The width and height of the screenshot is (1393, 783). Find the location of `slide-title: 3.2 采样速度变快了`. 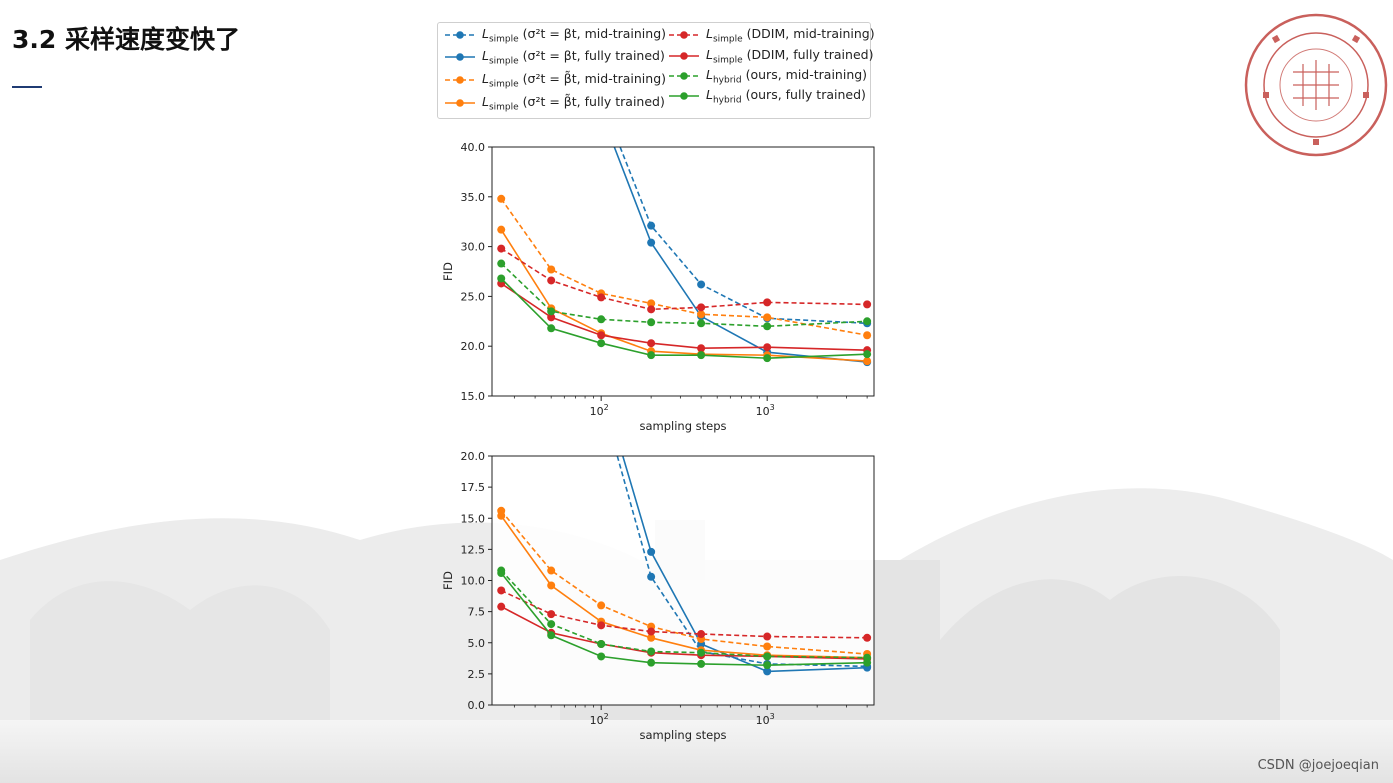

slide-title: 3.2 采样速度变快了 is located at coordinates (126, 39).